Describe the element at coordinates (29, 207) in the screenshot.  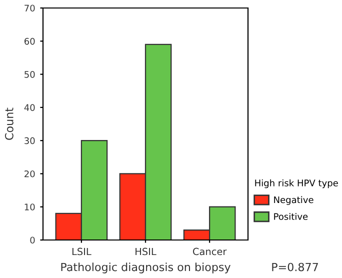
I see `y-tick-label: 10` at that location.